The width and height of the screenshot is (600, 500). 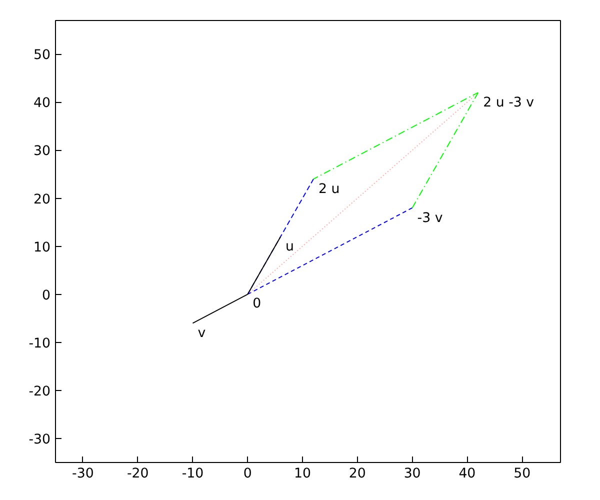 I want to click on x-tick-label: 30, so click(x=412, y=474).